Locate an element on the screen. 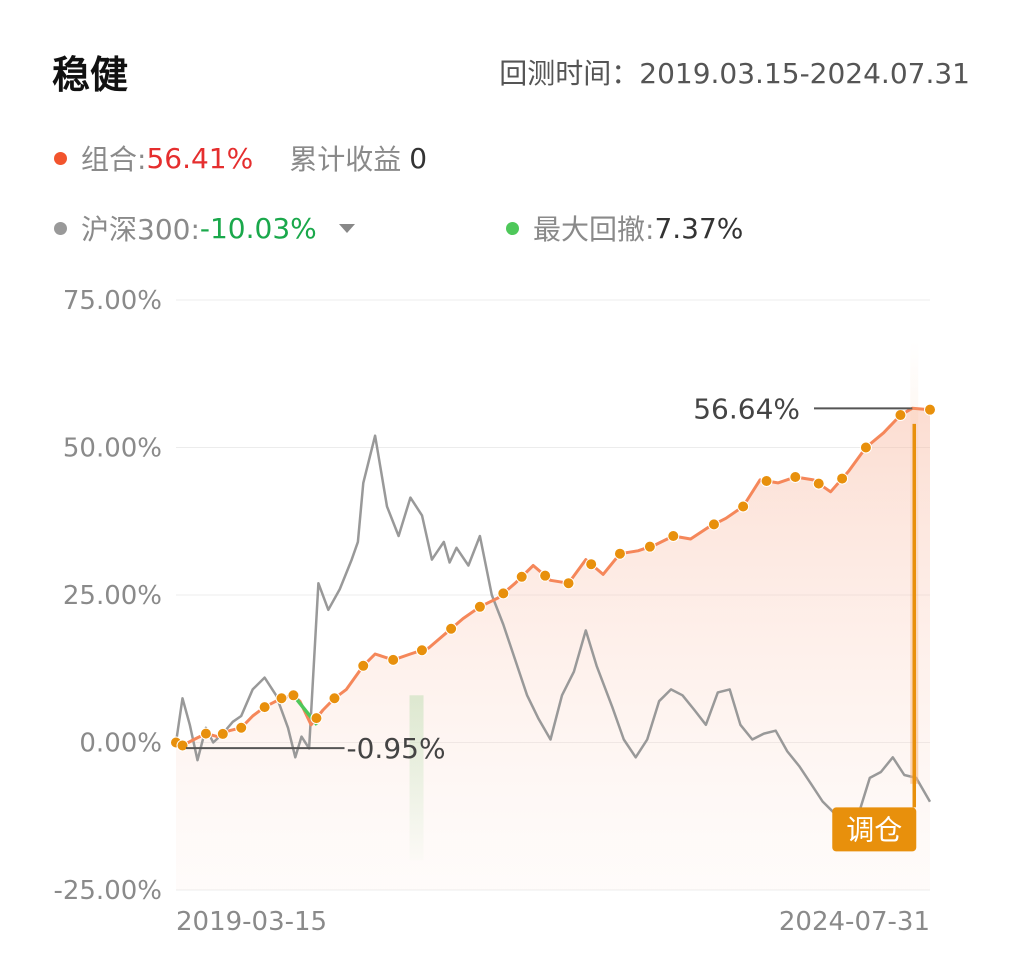  drawdown-value: 7.37% is located at coordinates (699, 228).